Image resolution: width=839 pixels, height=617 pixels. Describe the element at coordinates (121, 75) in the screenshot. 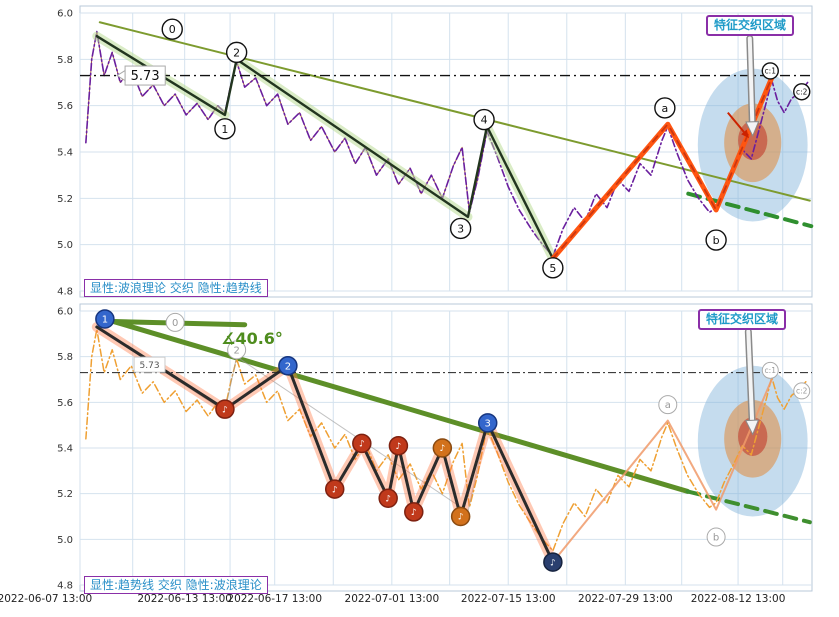

I see `annotation-tag-pointer` at that location.